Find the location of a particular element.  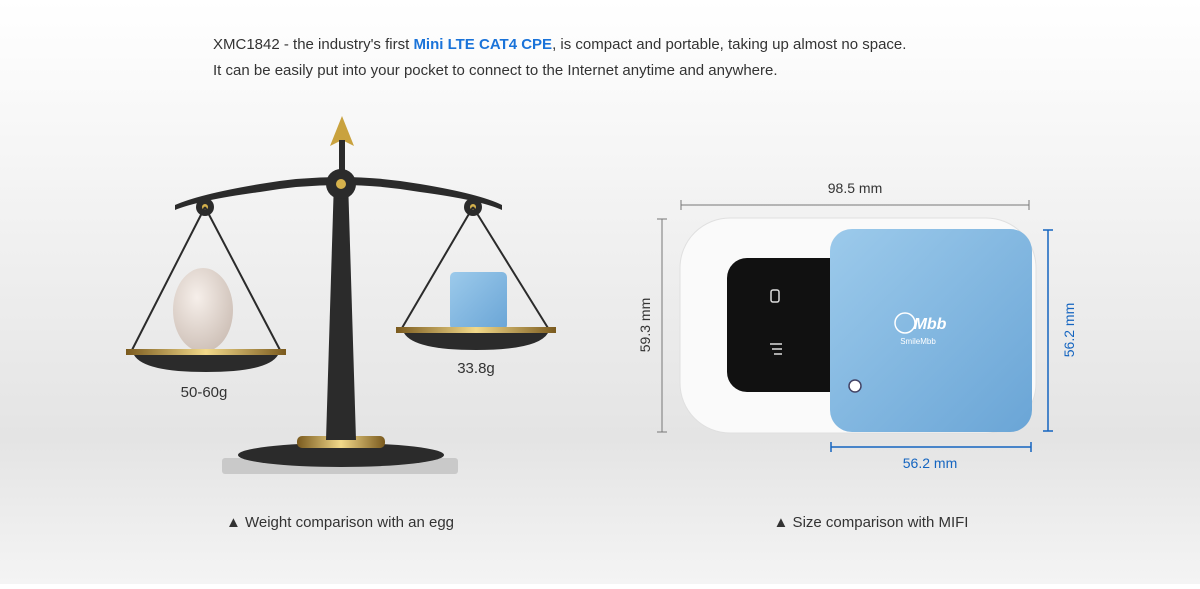

size-caption: ▲ Size comparison with MIFI is located at coordinates (871, 522).